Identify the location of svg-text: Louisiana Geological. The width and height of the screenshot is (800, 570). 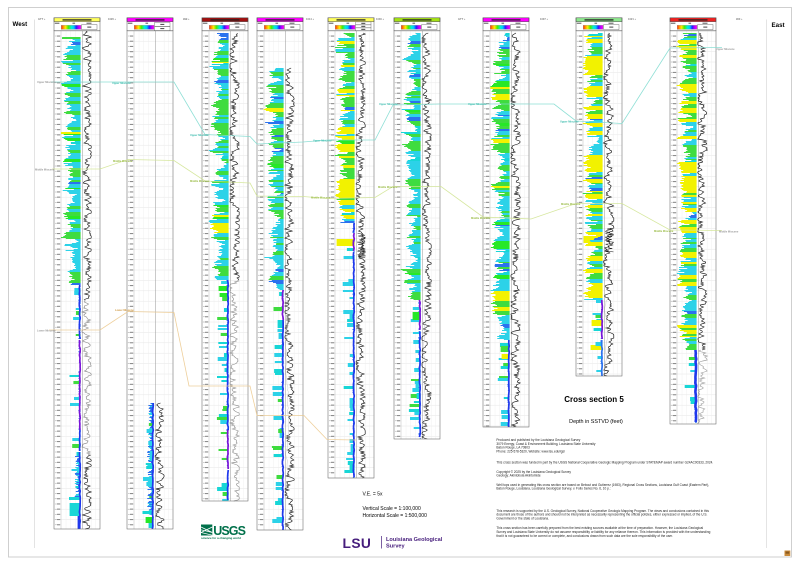
(414, 540).